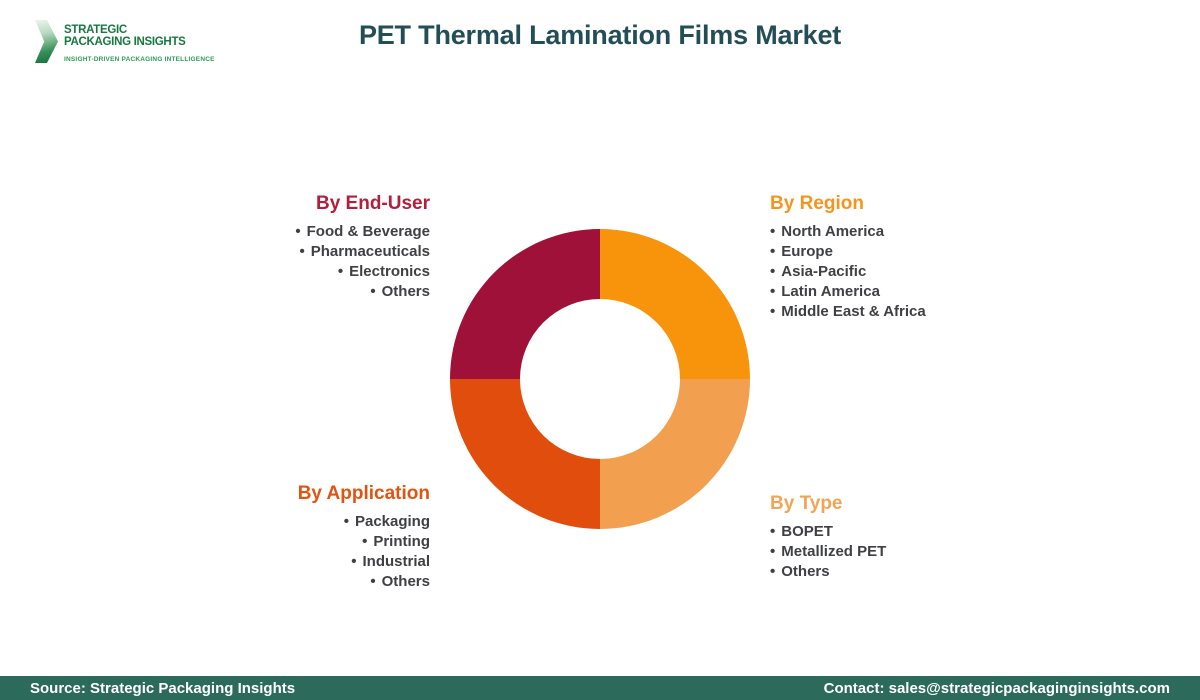  I want to click on donut-chart, so click(600, 379).